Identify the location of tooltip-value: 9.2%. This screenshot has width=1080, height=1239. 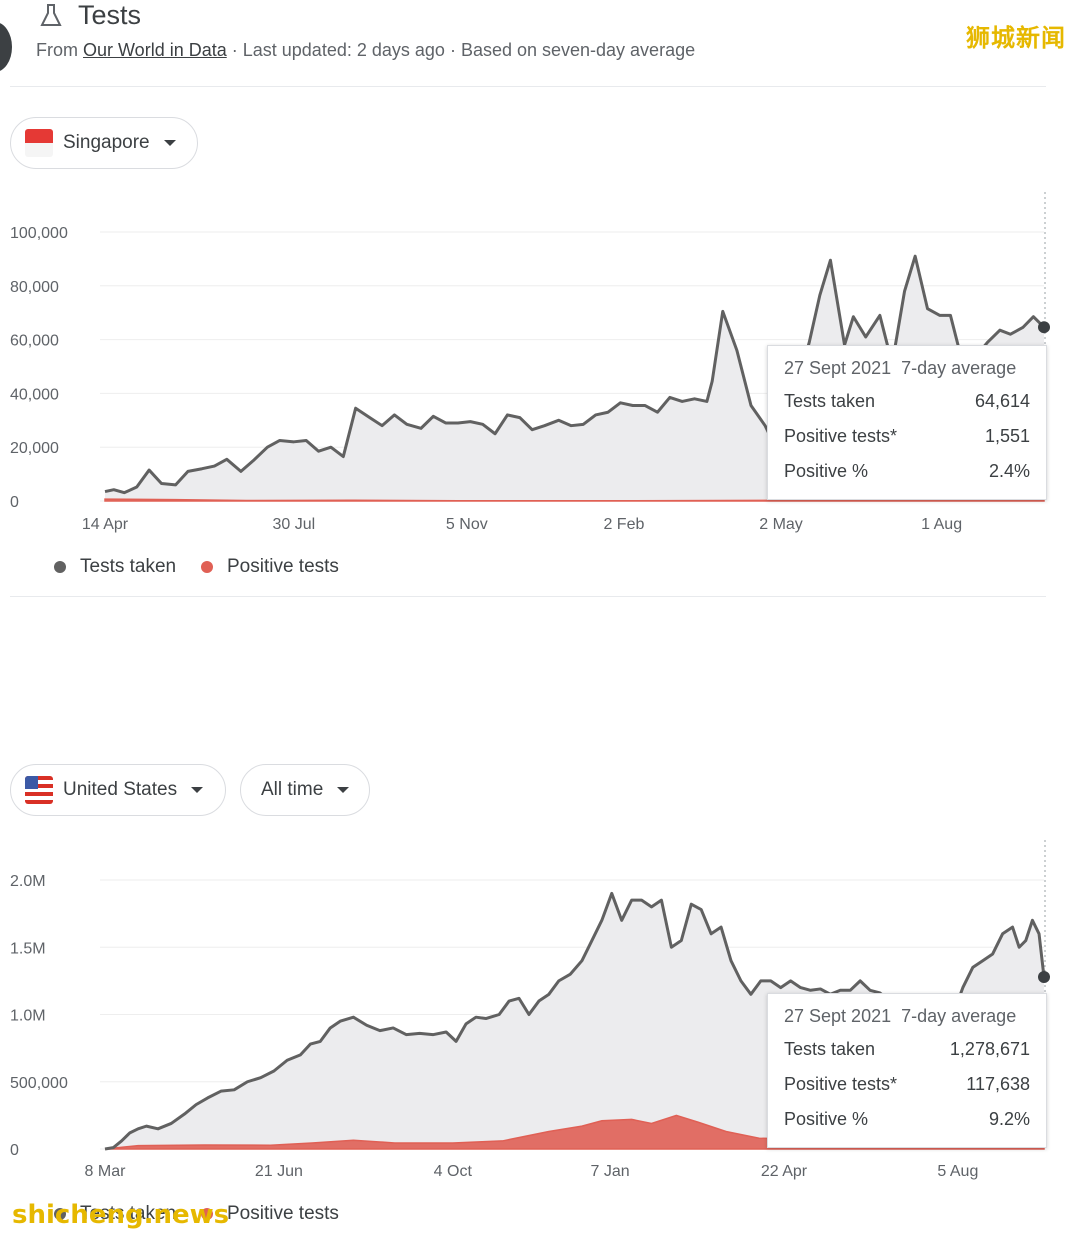
(1009, 1119).